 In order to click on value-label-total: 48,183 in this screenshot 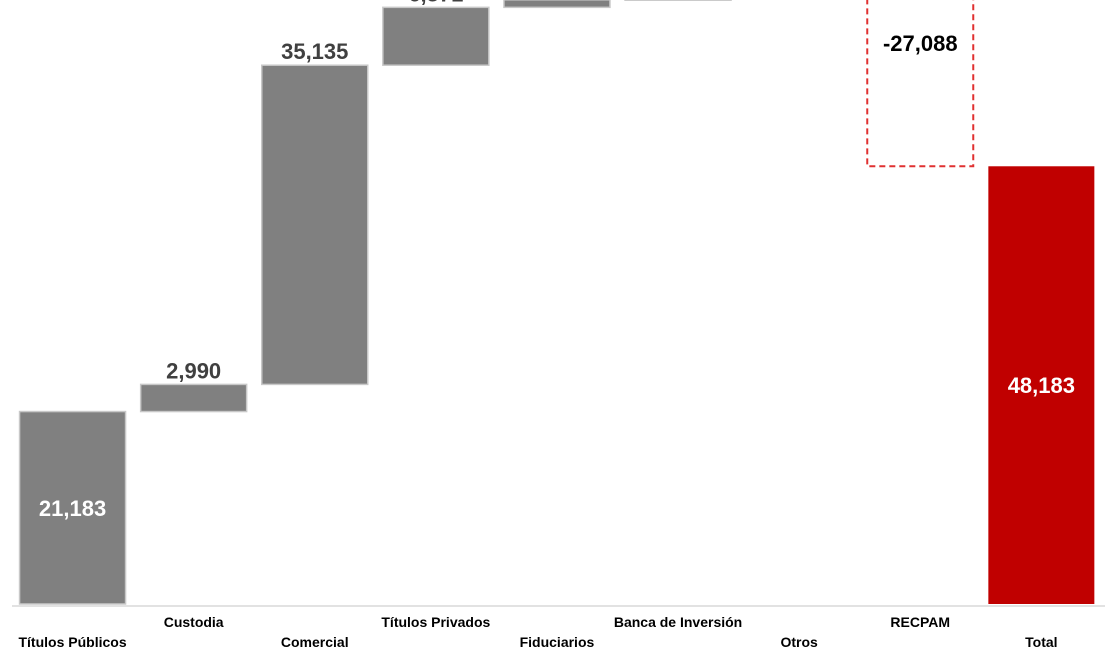, I will do `click(1041, 385)`.